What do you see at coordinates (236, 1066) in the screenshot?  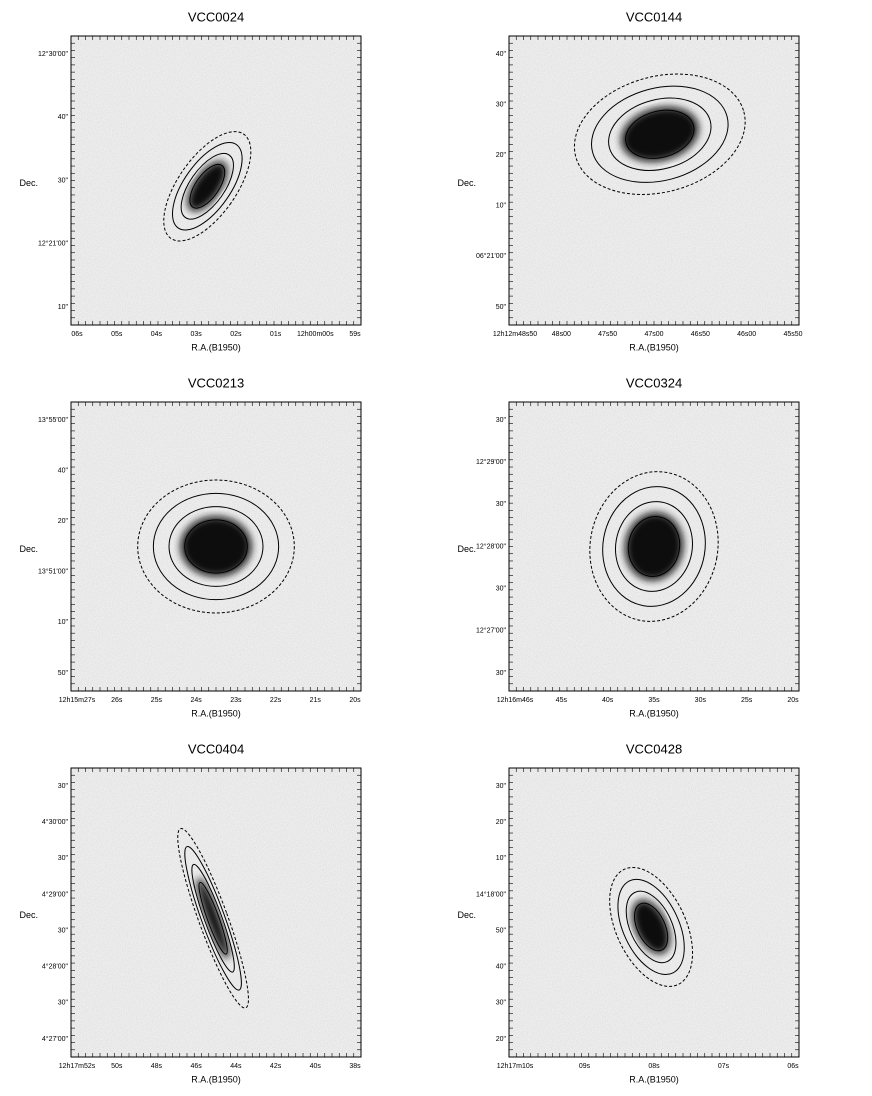 I see `x-tick-label: 44s` at bounding box center [236, 1066].